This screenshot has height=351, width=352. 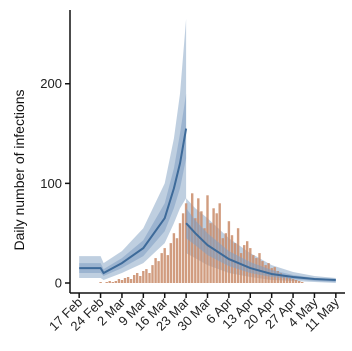 What do you see at coordinates (51, 183) in the screenshot?
I see `y-tick-label: 100` at bounding box center [51, 183].